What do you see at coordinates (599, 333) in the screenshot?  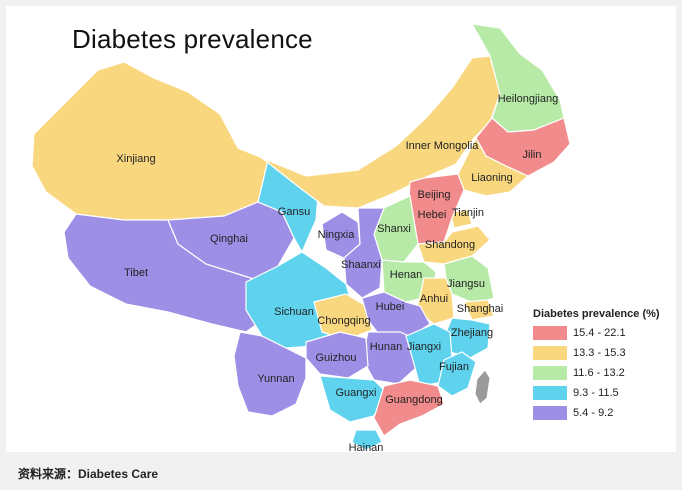 I see `legend-label: 15.4 - 22.1` at bounding box center [599, 333].